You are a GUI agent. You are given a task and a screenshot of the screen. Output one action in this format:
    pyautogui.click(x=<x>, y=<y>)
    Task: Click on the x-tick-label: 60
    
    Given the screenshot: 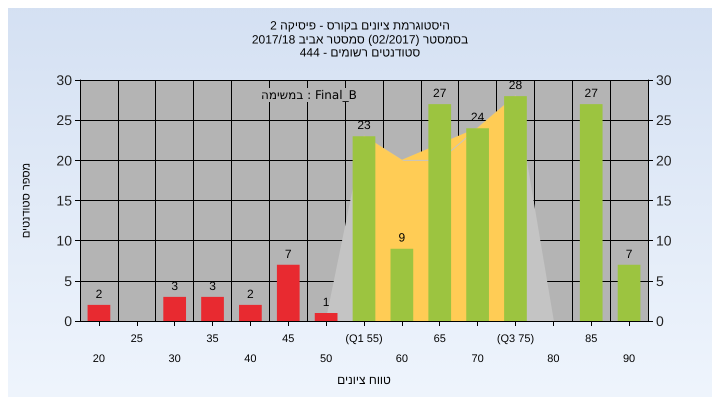 What is the action you would take?
    pyautogui.click(x=402, y=359)
    